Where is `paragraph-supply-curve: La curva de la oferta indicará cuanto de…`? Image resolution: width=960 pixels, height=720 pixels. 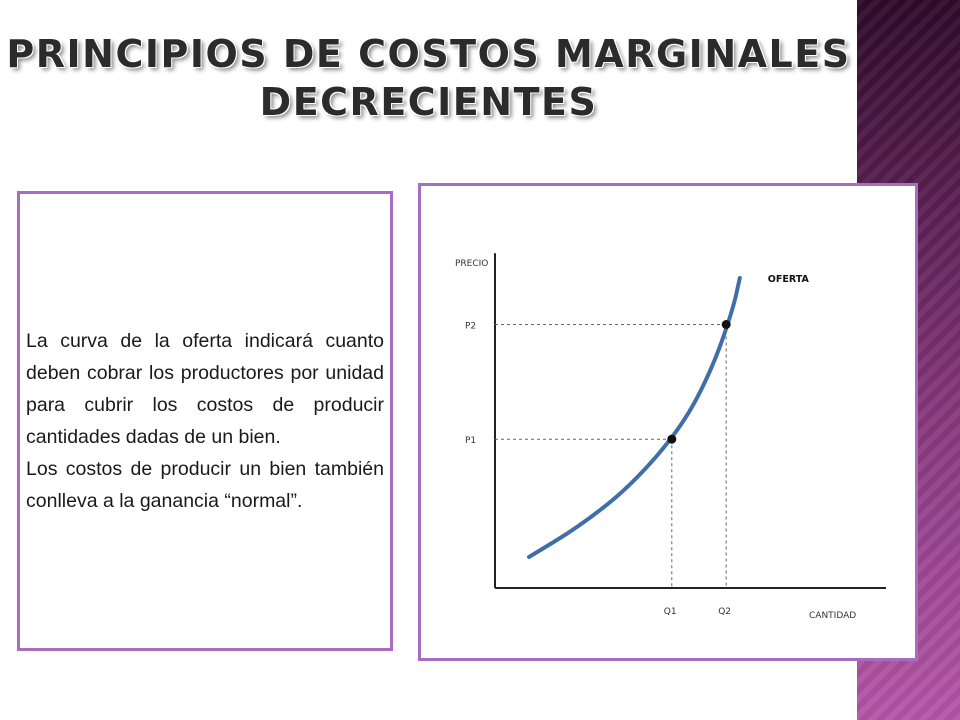
paragraph-supply-curve: La curva de la oferta indicará cuanto de… is located at coordinates (205, 389).